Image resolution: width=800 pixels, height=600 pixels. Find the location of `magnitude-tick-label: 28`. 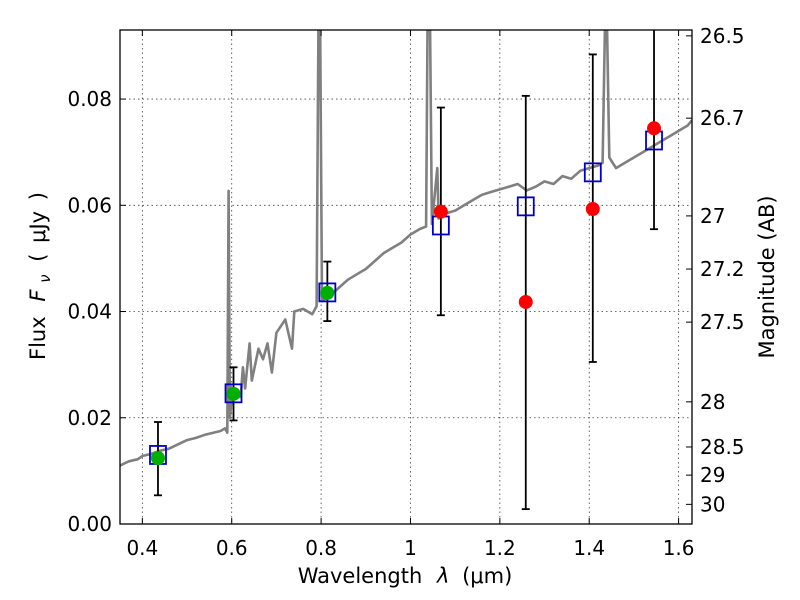

magnitude-tick-label: 28 is located at coordinates (712, 402).